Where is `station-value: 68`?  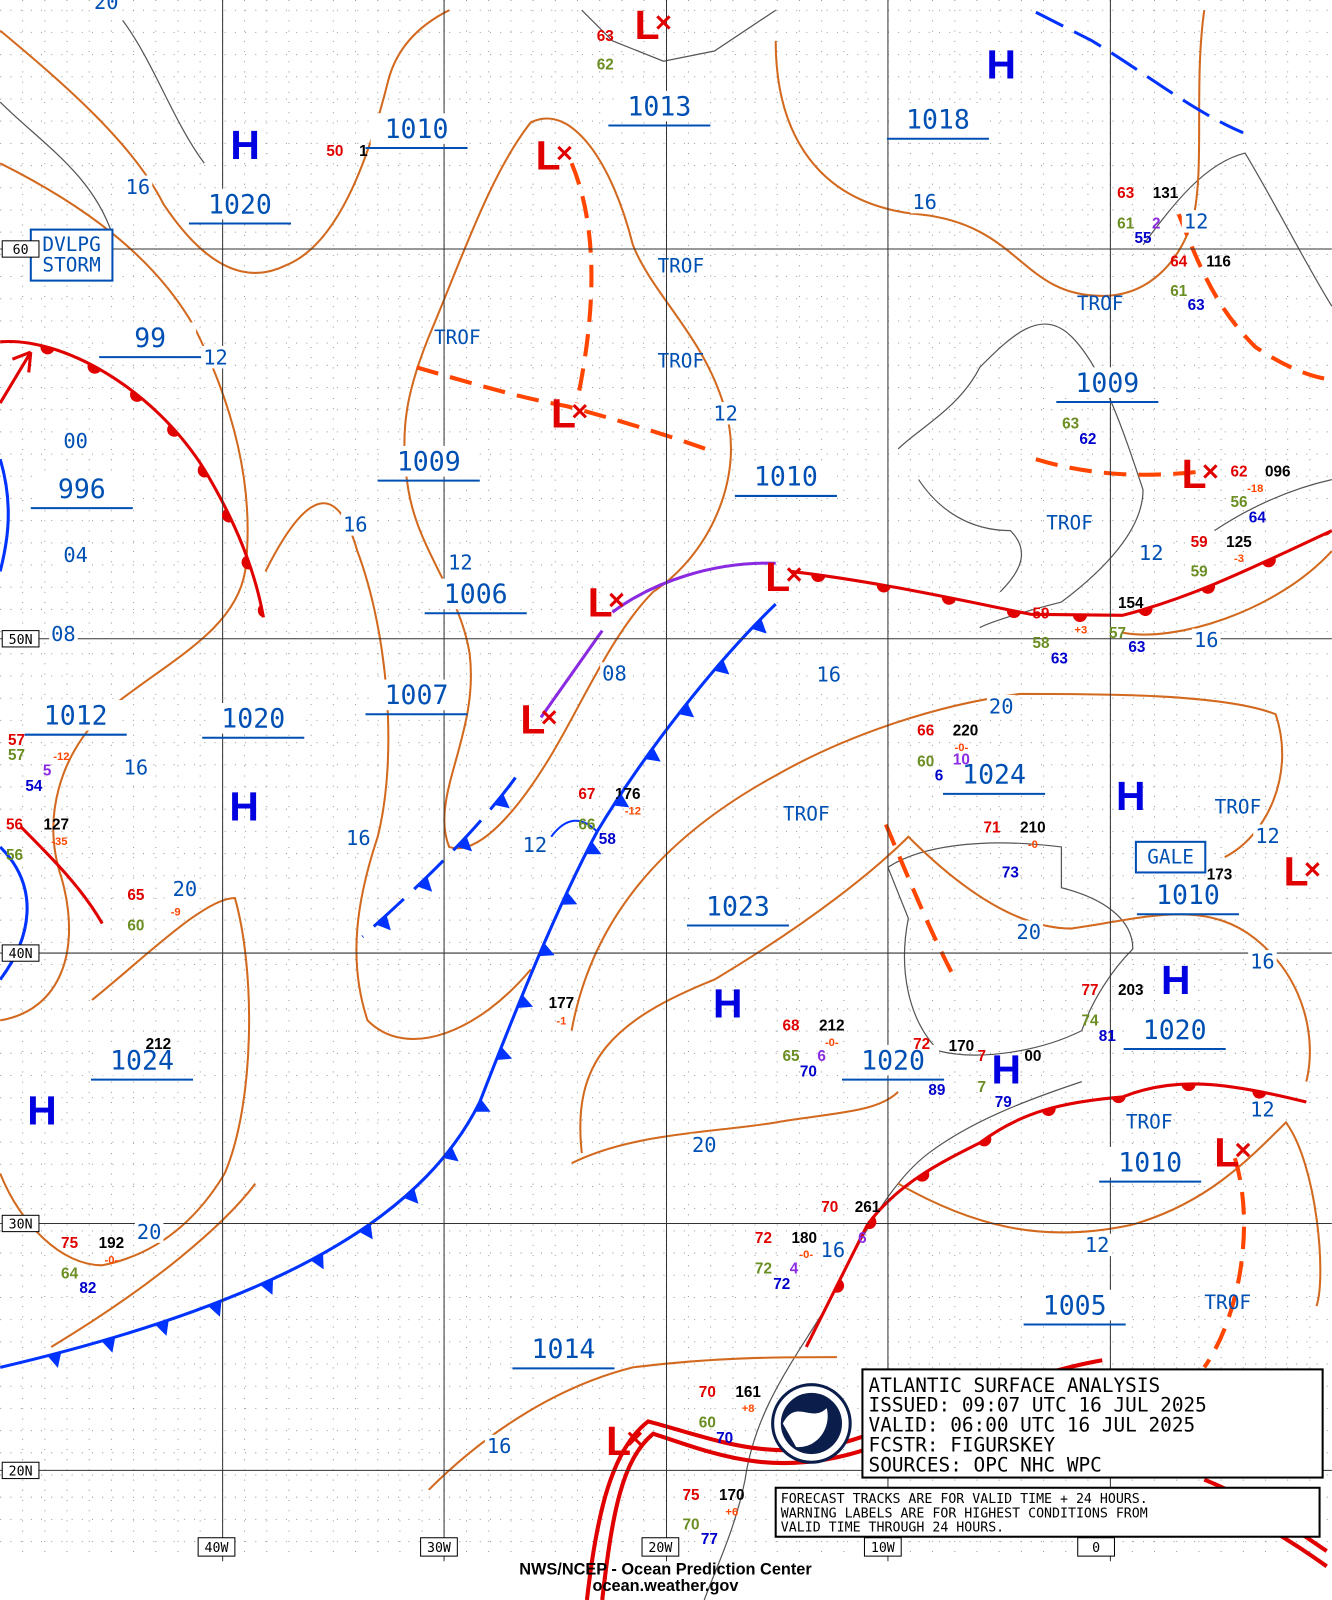
station-value: 68 is located at coordinates (791, 1026).